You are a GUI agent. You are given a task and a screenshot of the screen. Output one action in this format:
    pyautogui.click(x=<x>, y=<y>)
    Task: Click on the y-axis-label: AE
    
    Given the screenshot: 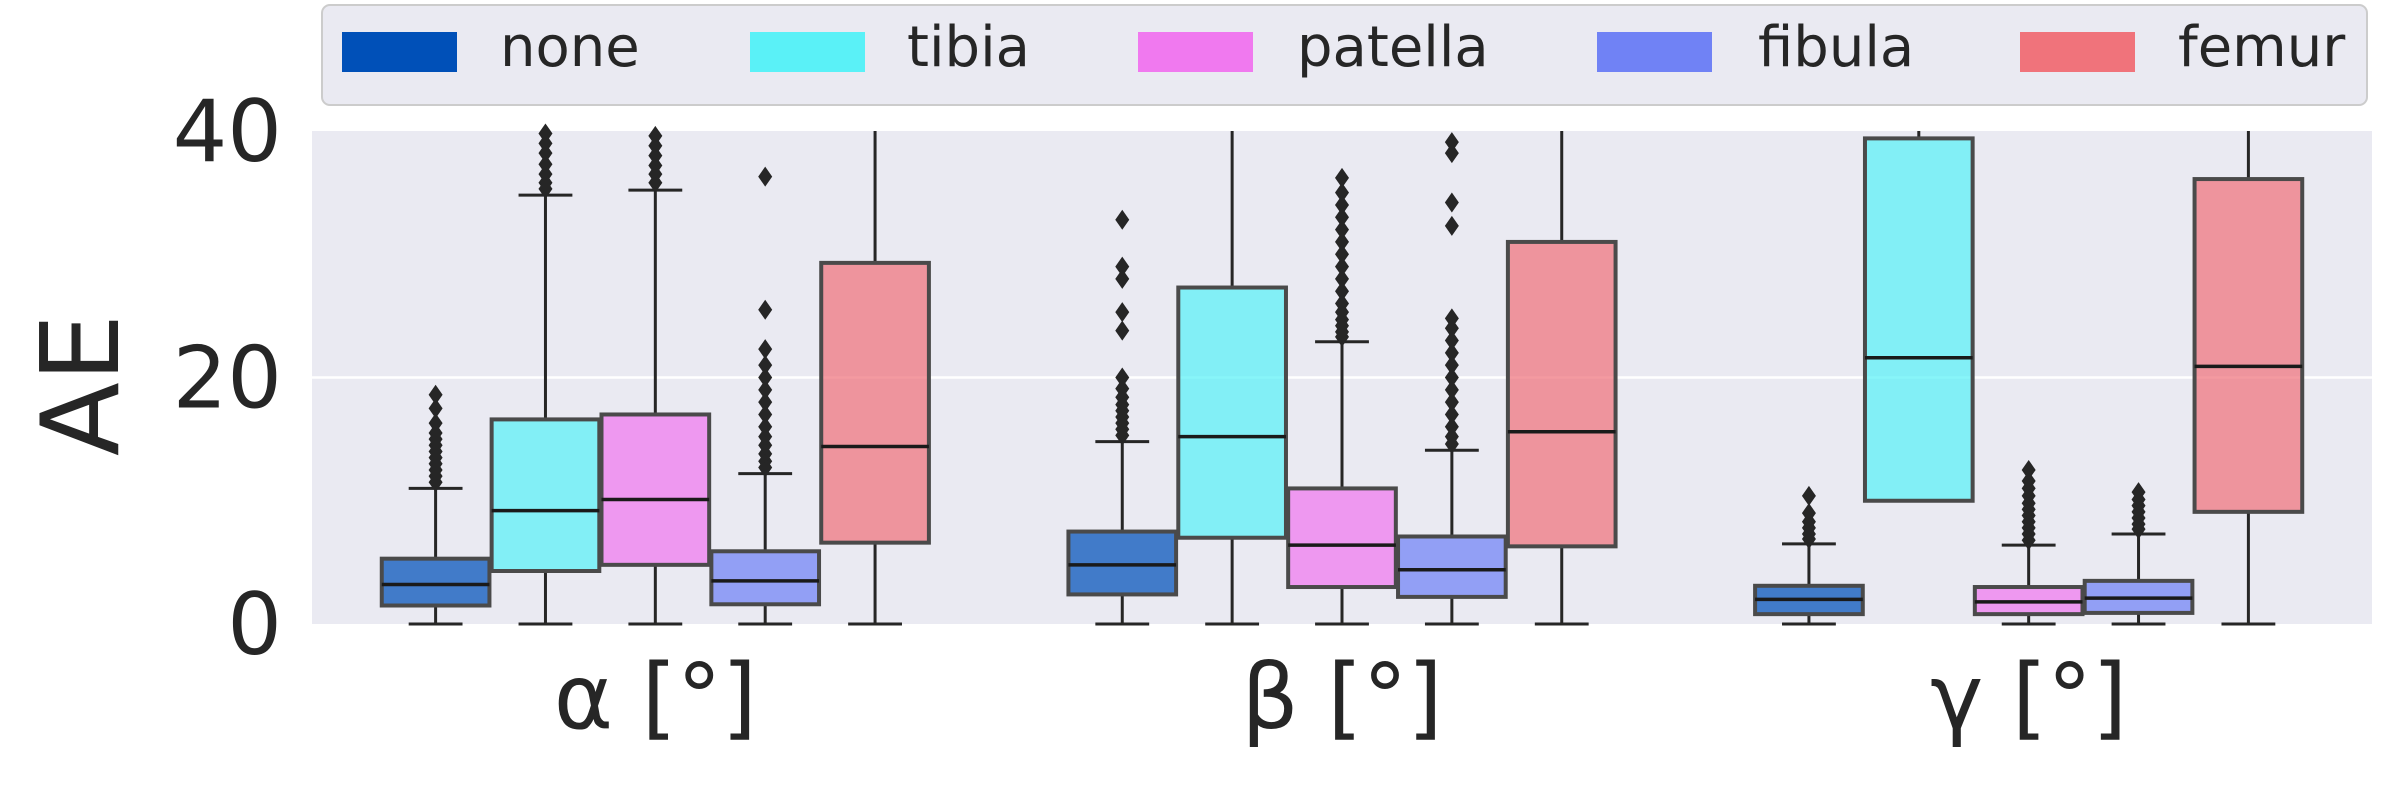 What is the action you would take?
    pyautogui.click(x=81, y=385)
    